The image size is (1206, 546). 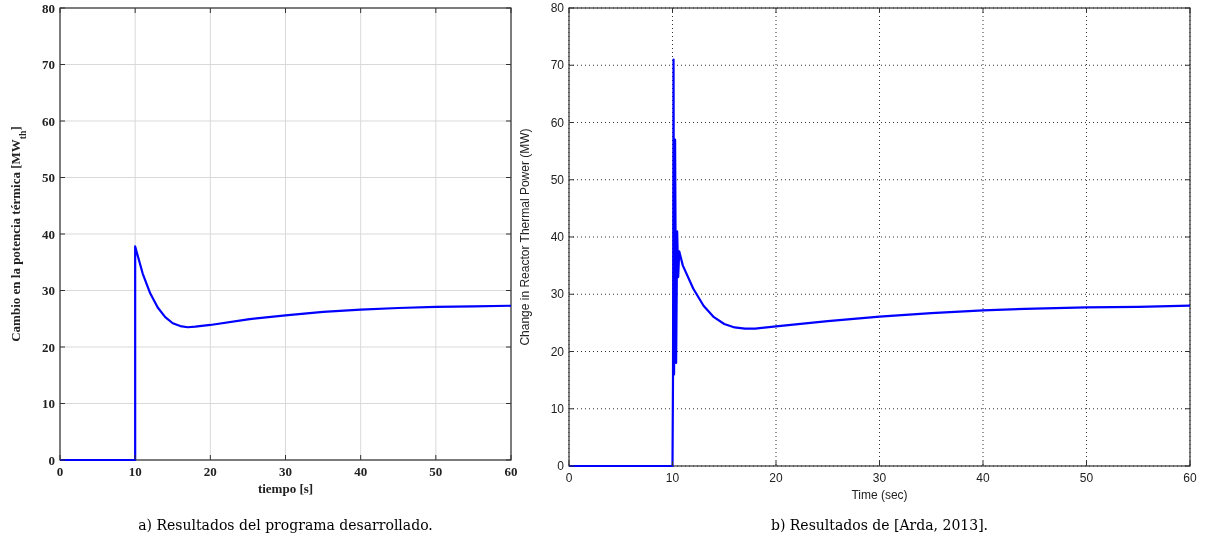 I want to click on text: b) Resultados de [Arda, 2013]., so click(x=879, y=525).